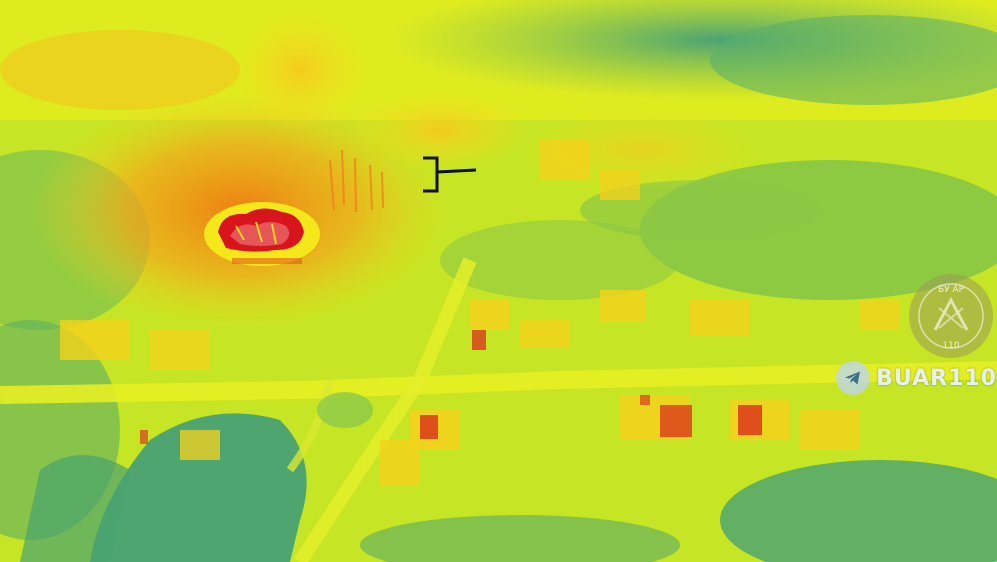  I want to click on bracket-crosshair-icon, so click(450, 174).